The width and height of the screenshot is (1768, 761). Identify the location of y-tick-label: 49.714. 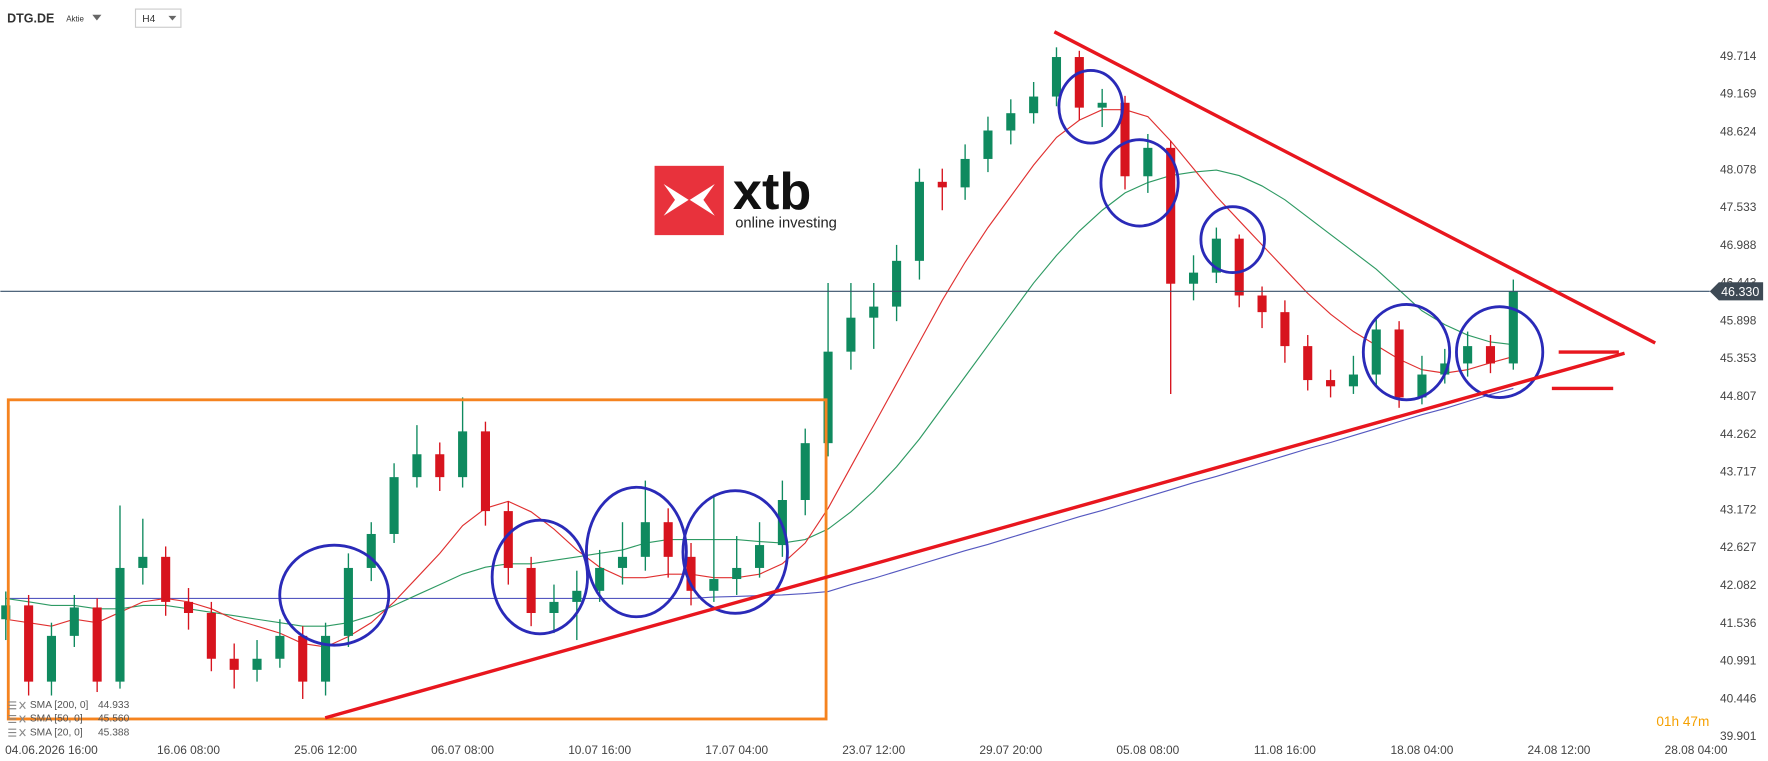
(1738, 56).